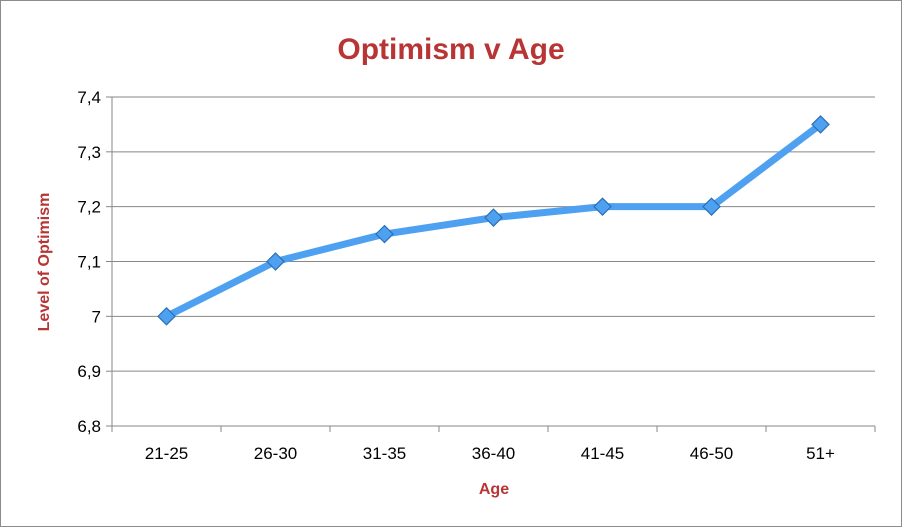  What do you see at coordinates (89, 152) in the screenshot?
I see `y-tick-label: 7,3` at bounding box center [89, 152].